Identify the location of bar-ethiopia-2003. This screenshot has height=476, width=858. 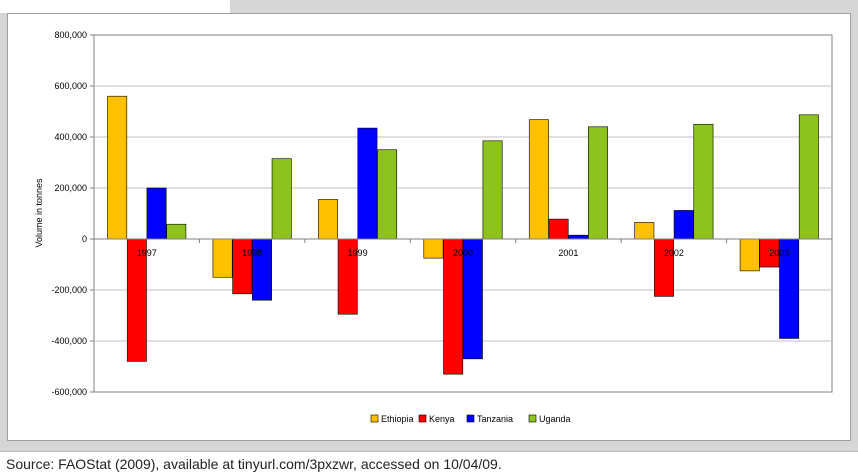
(749, 255).